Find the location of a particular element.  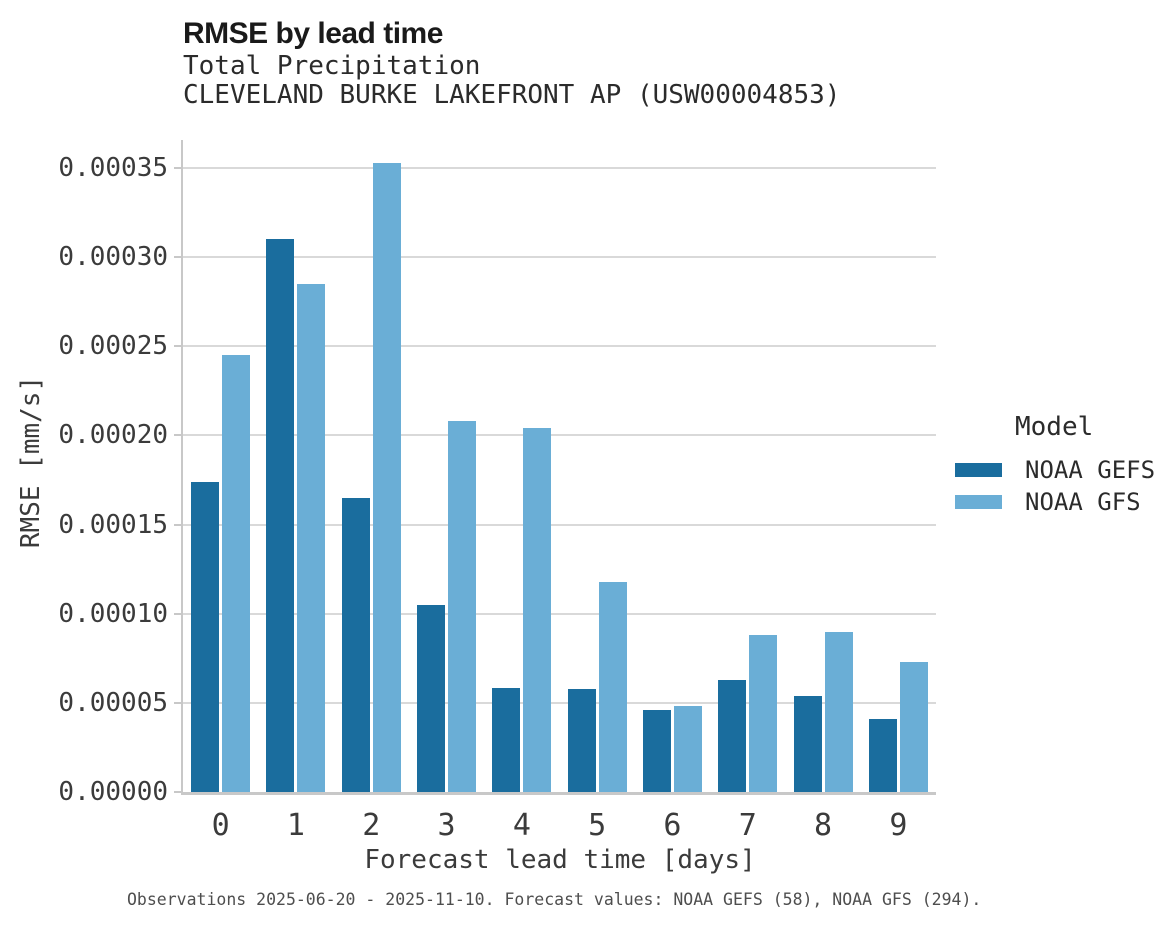

x-tick-label: 8 is located at coordinates (823, 825).